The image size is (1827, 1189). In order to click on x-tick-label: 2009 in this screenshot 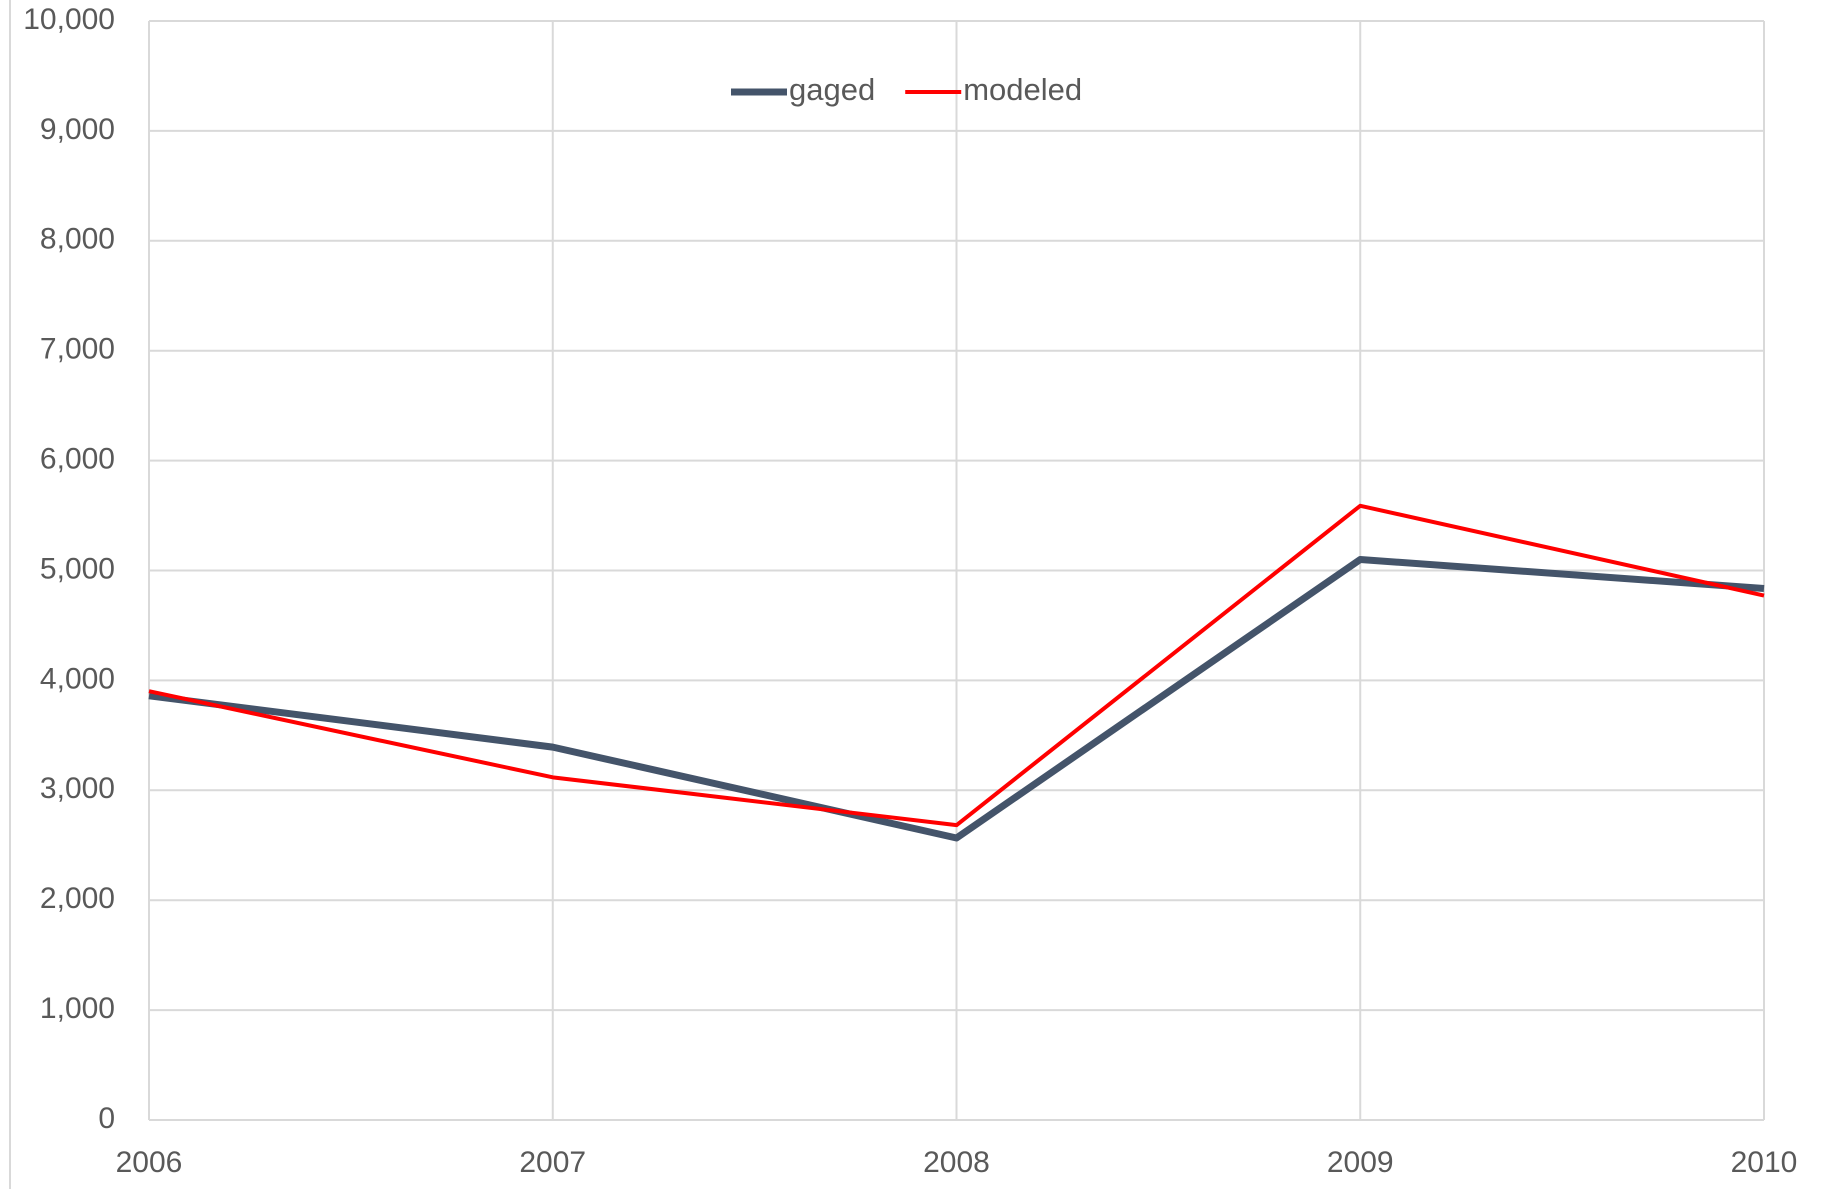, I will do `click(1360, 1162)`.